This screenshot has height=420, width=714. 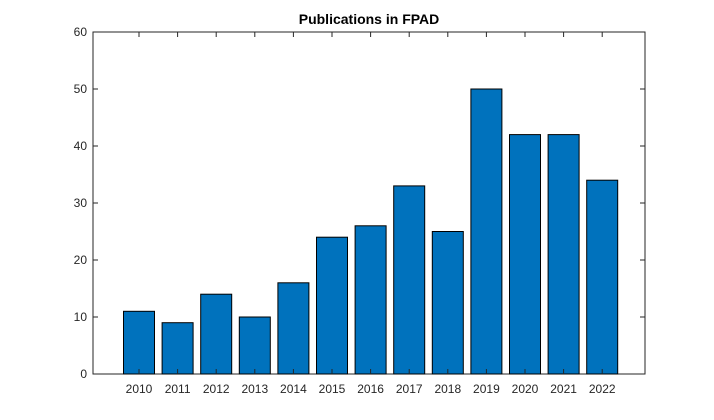 I want to click on chart-title: Publications in FPAD, so click(x=369, y=19).